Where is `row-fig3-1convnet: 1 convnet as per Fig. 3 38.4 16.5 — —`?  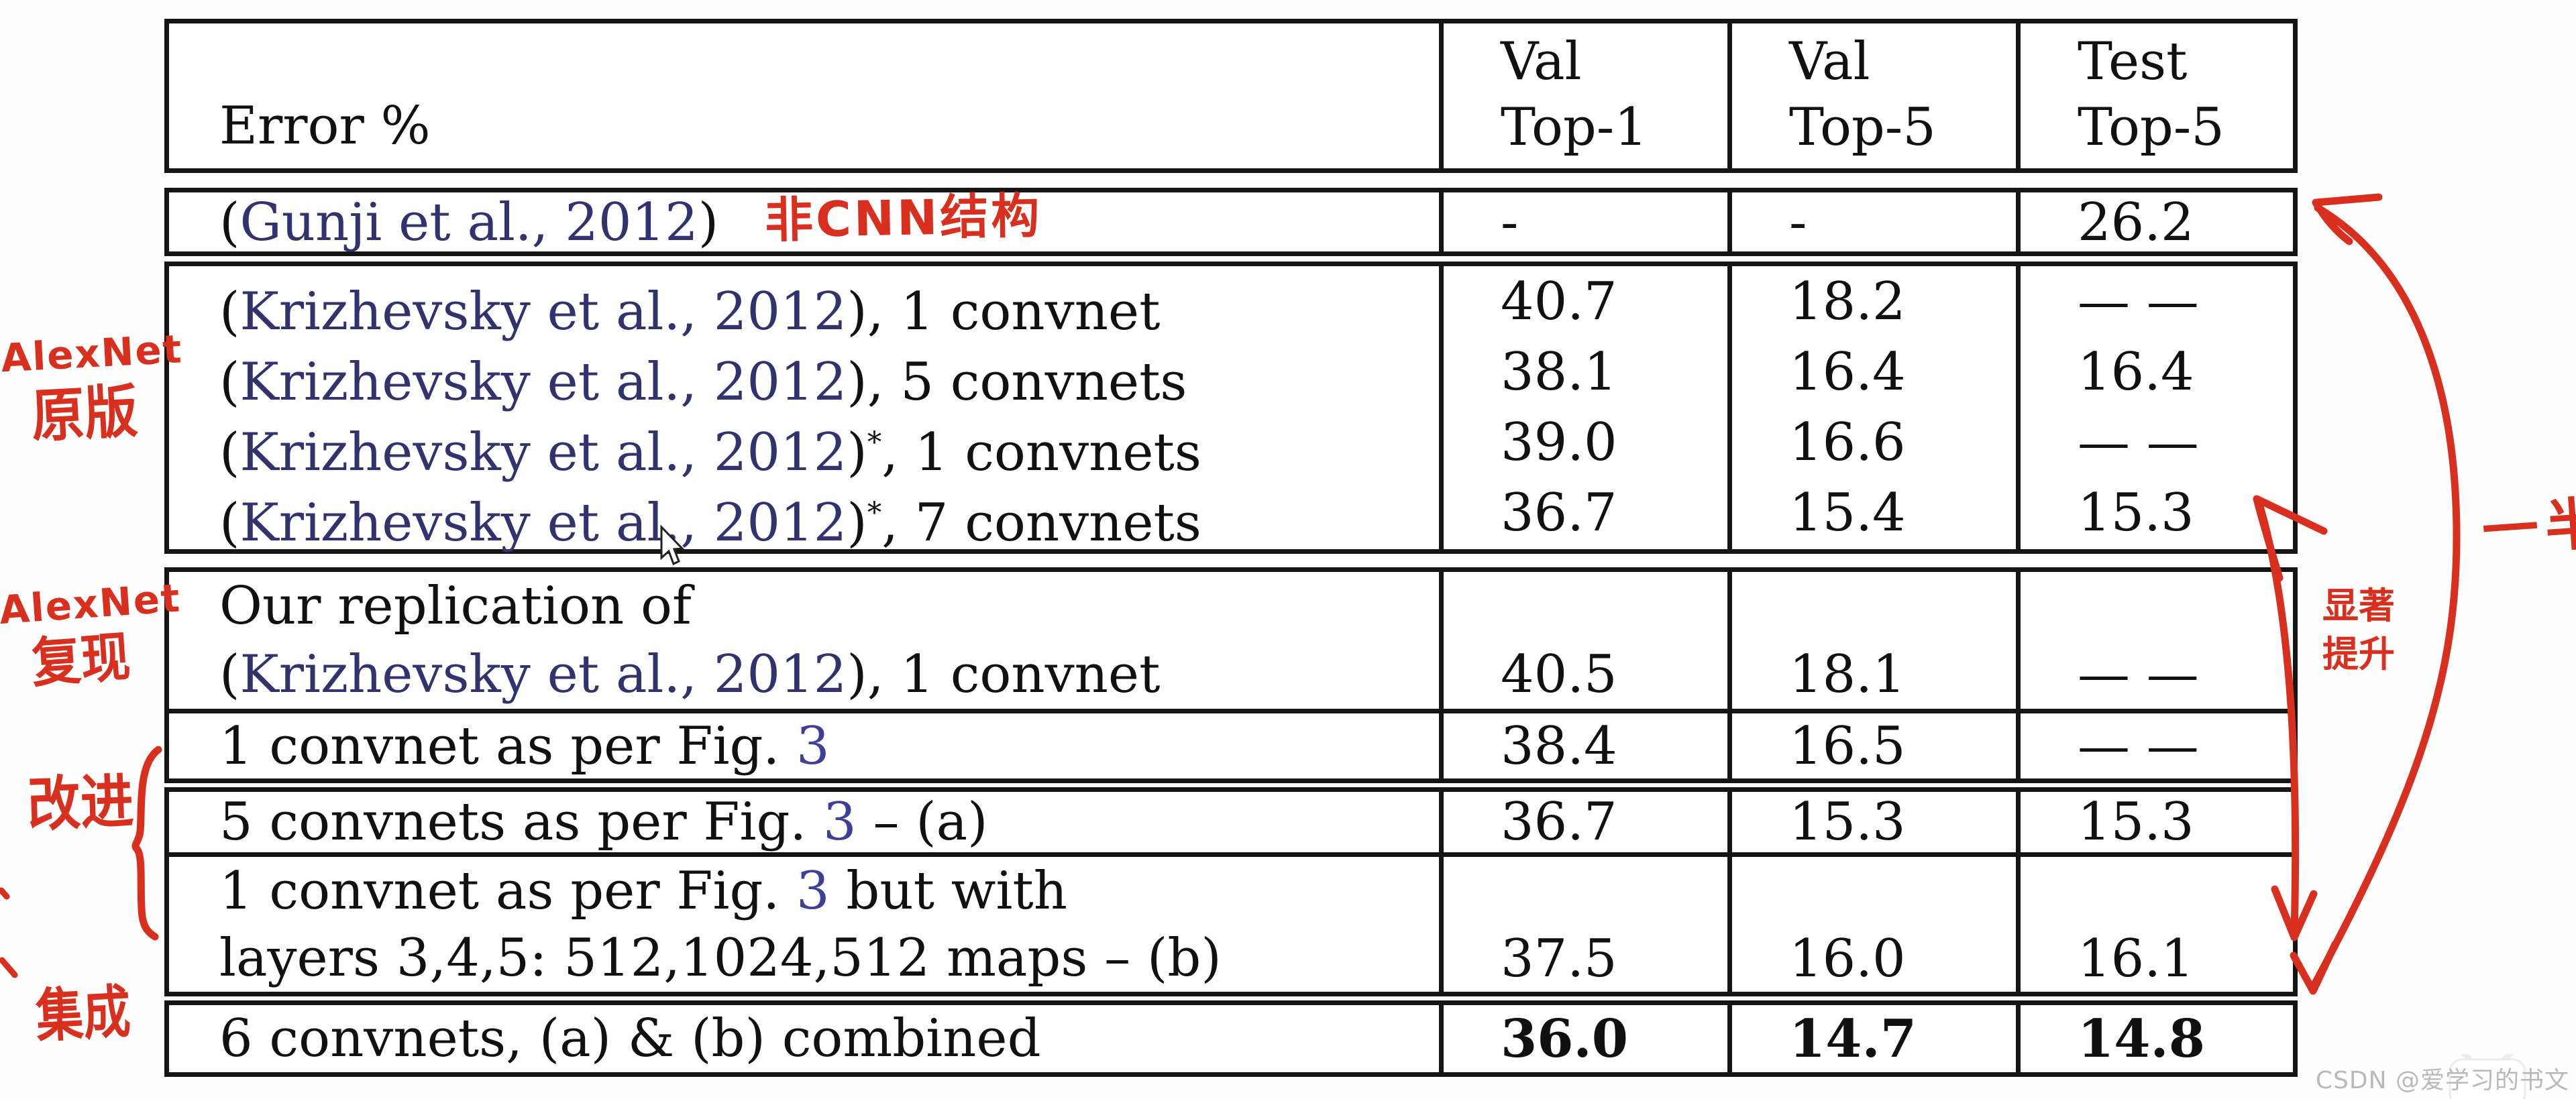
row-fig3-1convnet: 1 convnet as per Fig. 3 38.4 16.5 — — is located at coordinates (1231, 746).